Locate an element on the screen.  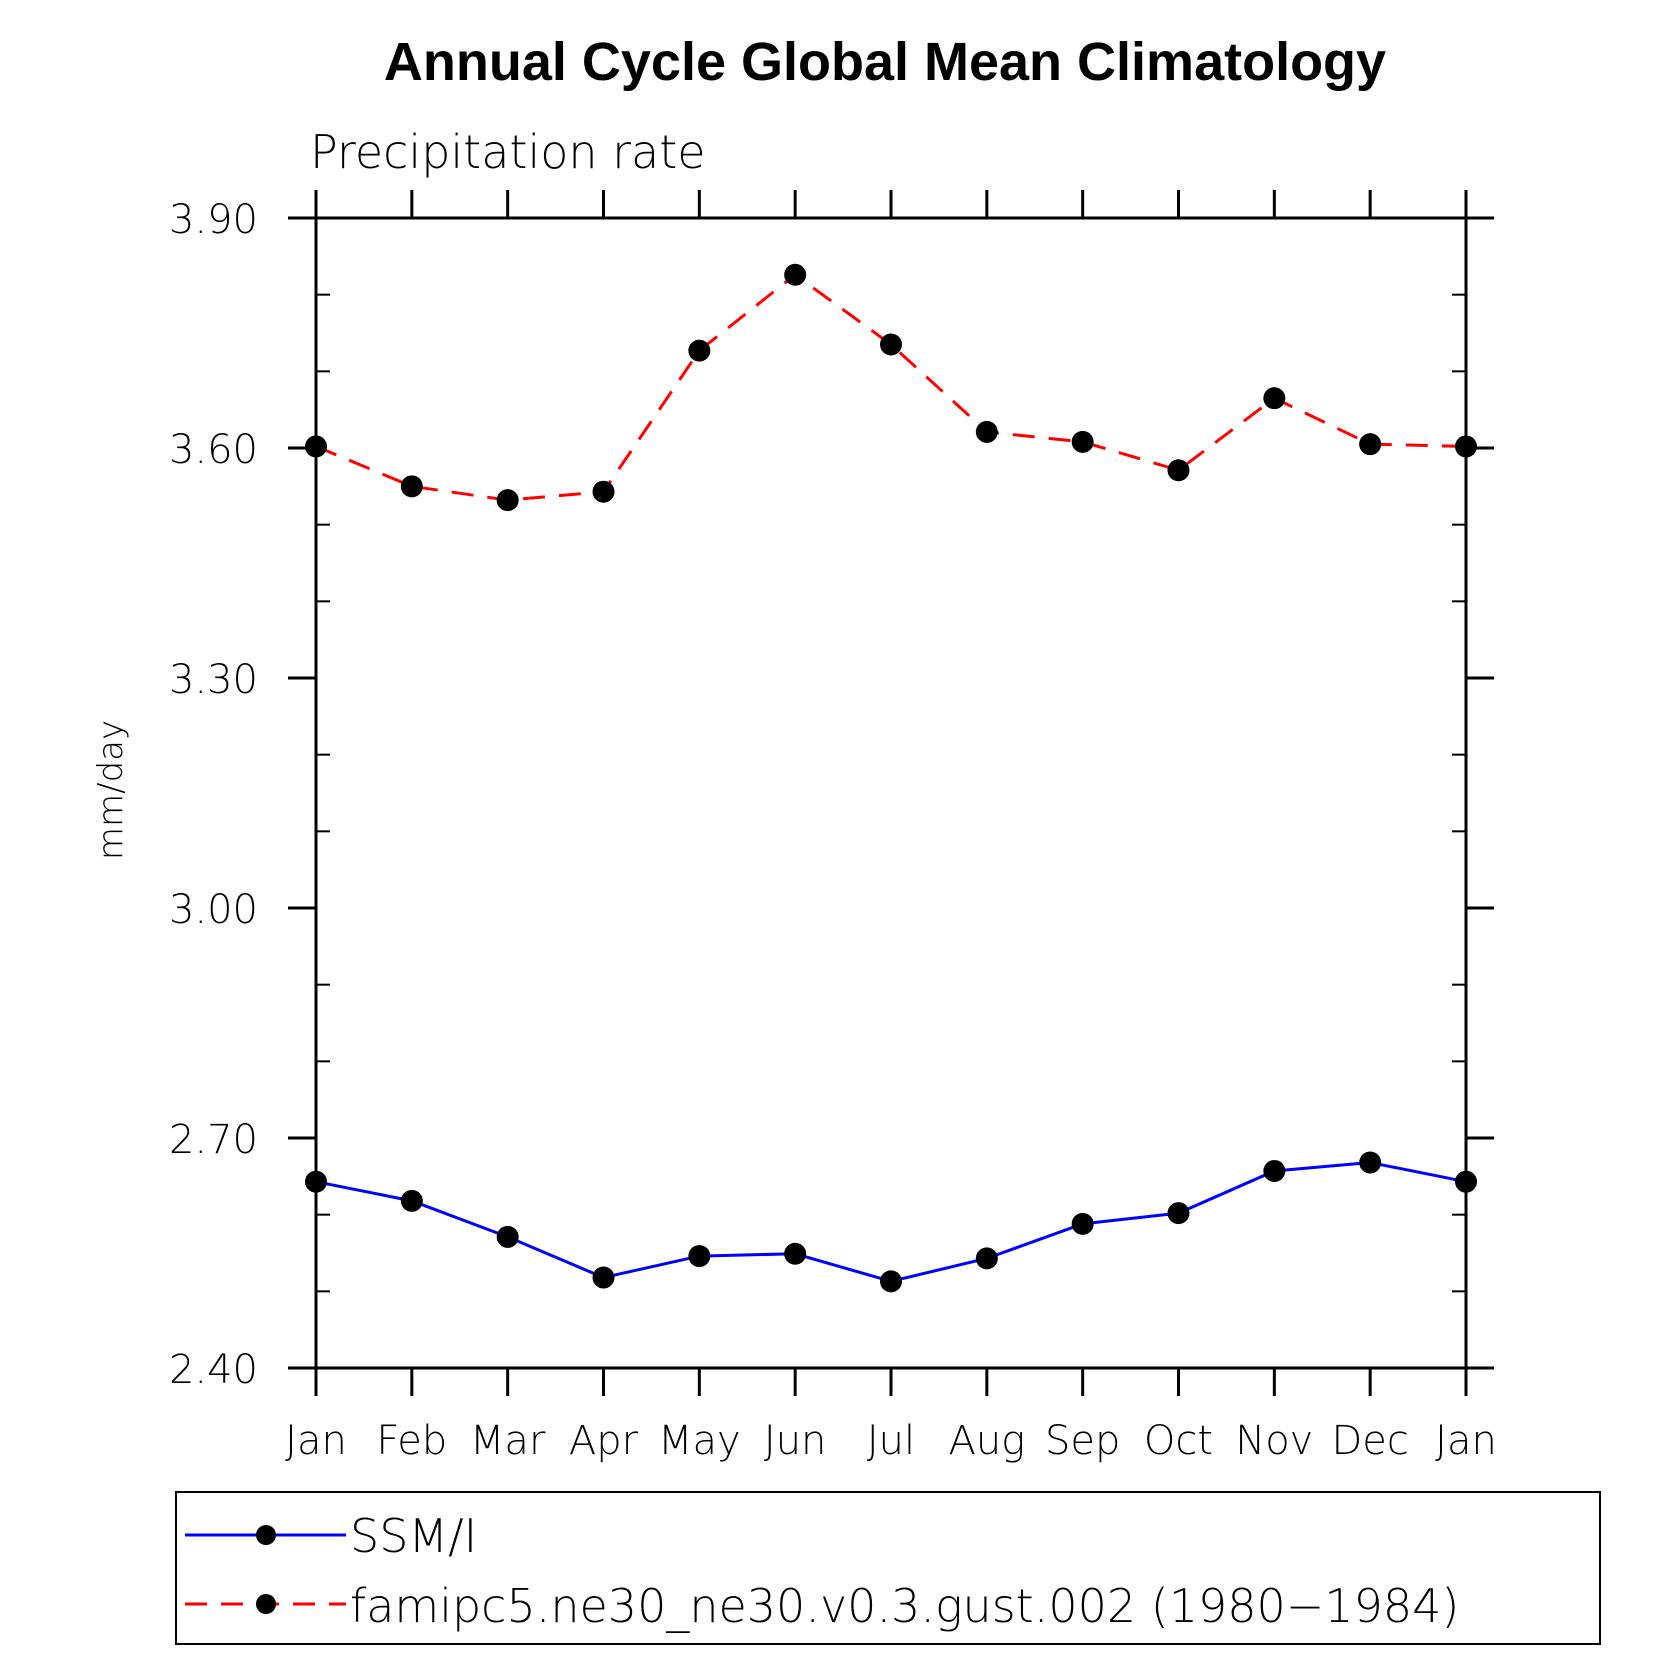
chart-subtitle: Precipitation rate is located at coordinates (508, 152).